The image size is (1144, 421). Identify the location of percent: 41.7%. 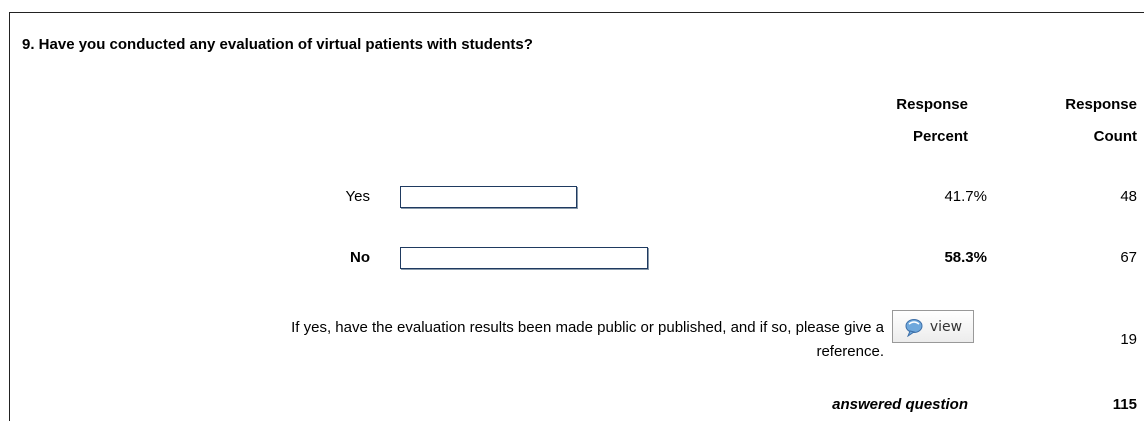
(965, 196).